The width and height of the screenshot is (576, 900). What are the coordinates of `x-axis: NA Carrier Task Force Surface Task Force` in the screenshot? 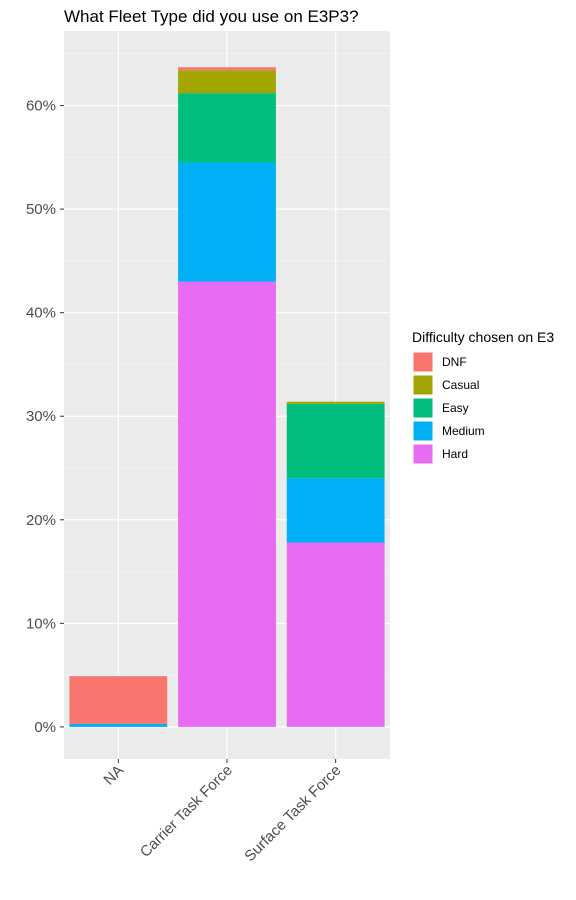 It's located at (222, 812).